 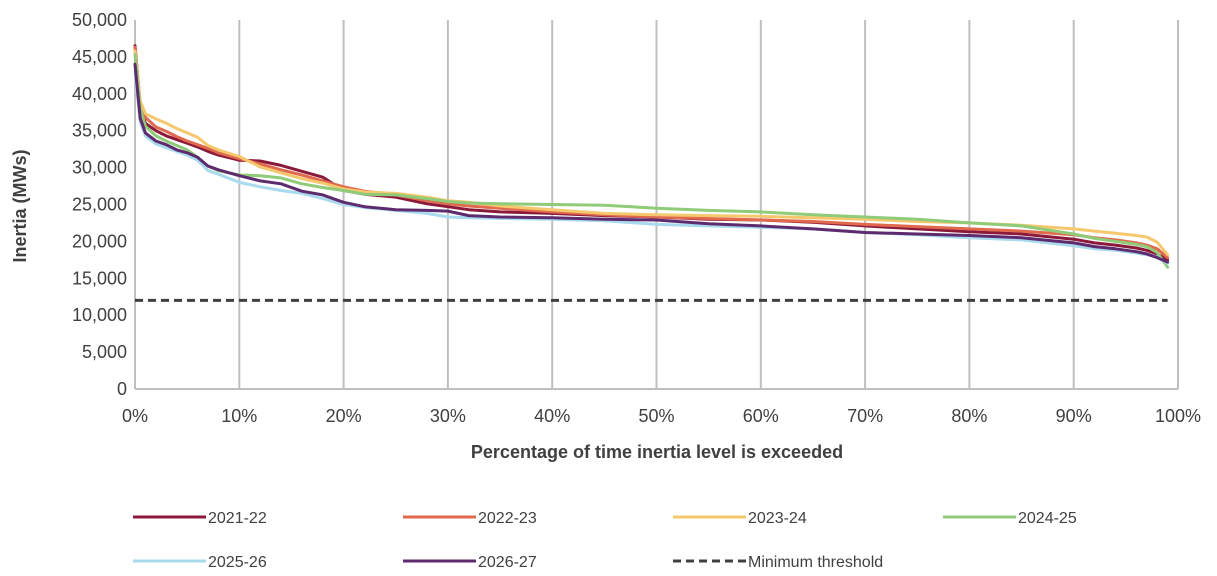 I want to click on y-tick-label: 35,000, so click(x=99, y=131).